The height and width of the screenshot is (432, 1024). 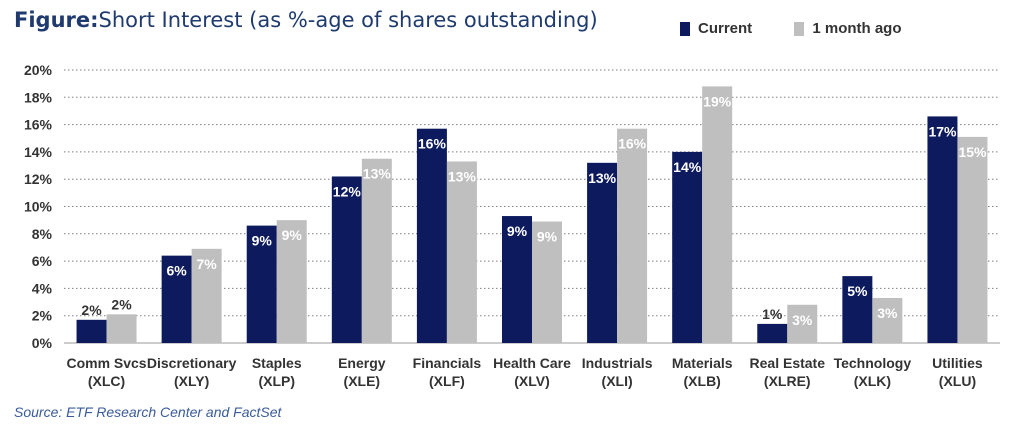 I want to click on legend-label-current: Current, so click(x=725, y=28).